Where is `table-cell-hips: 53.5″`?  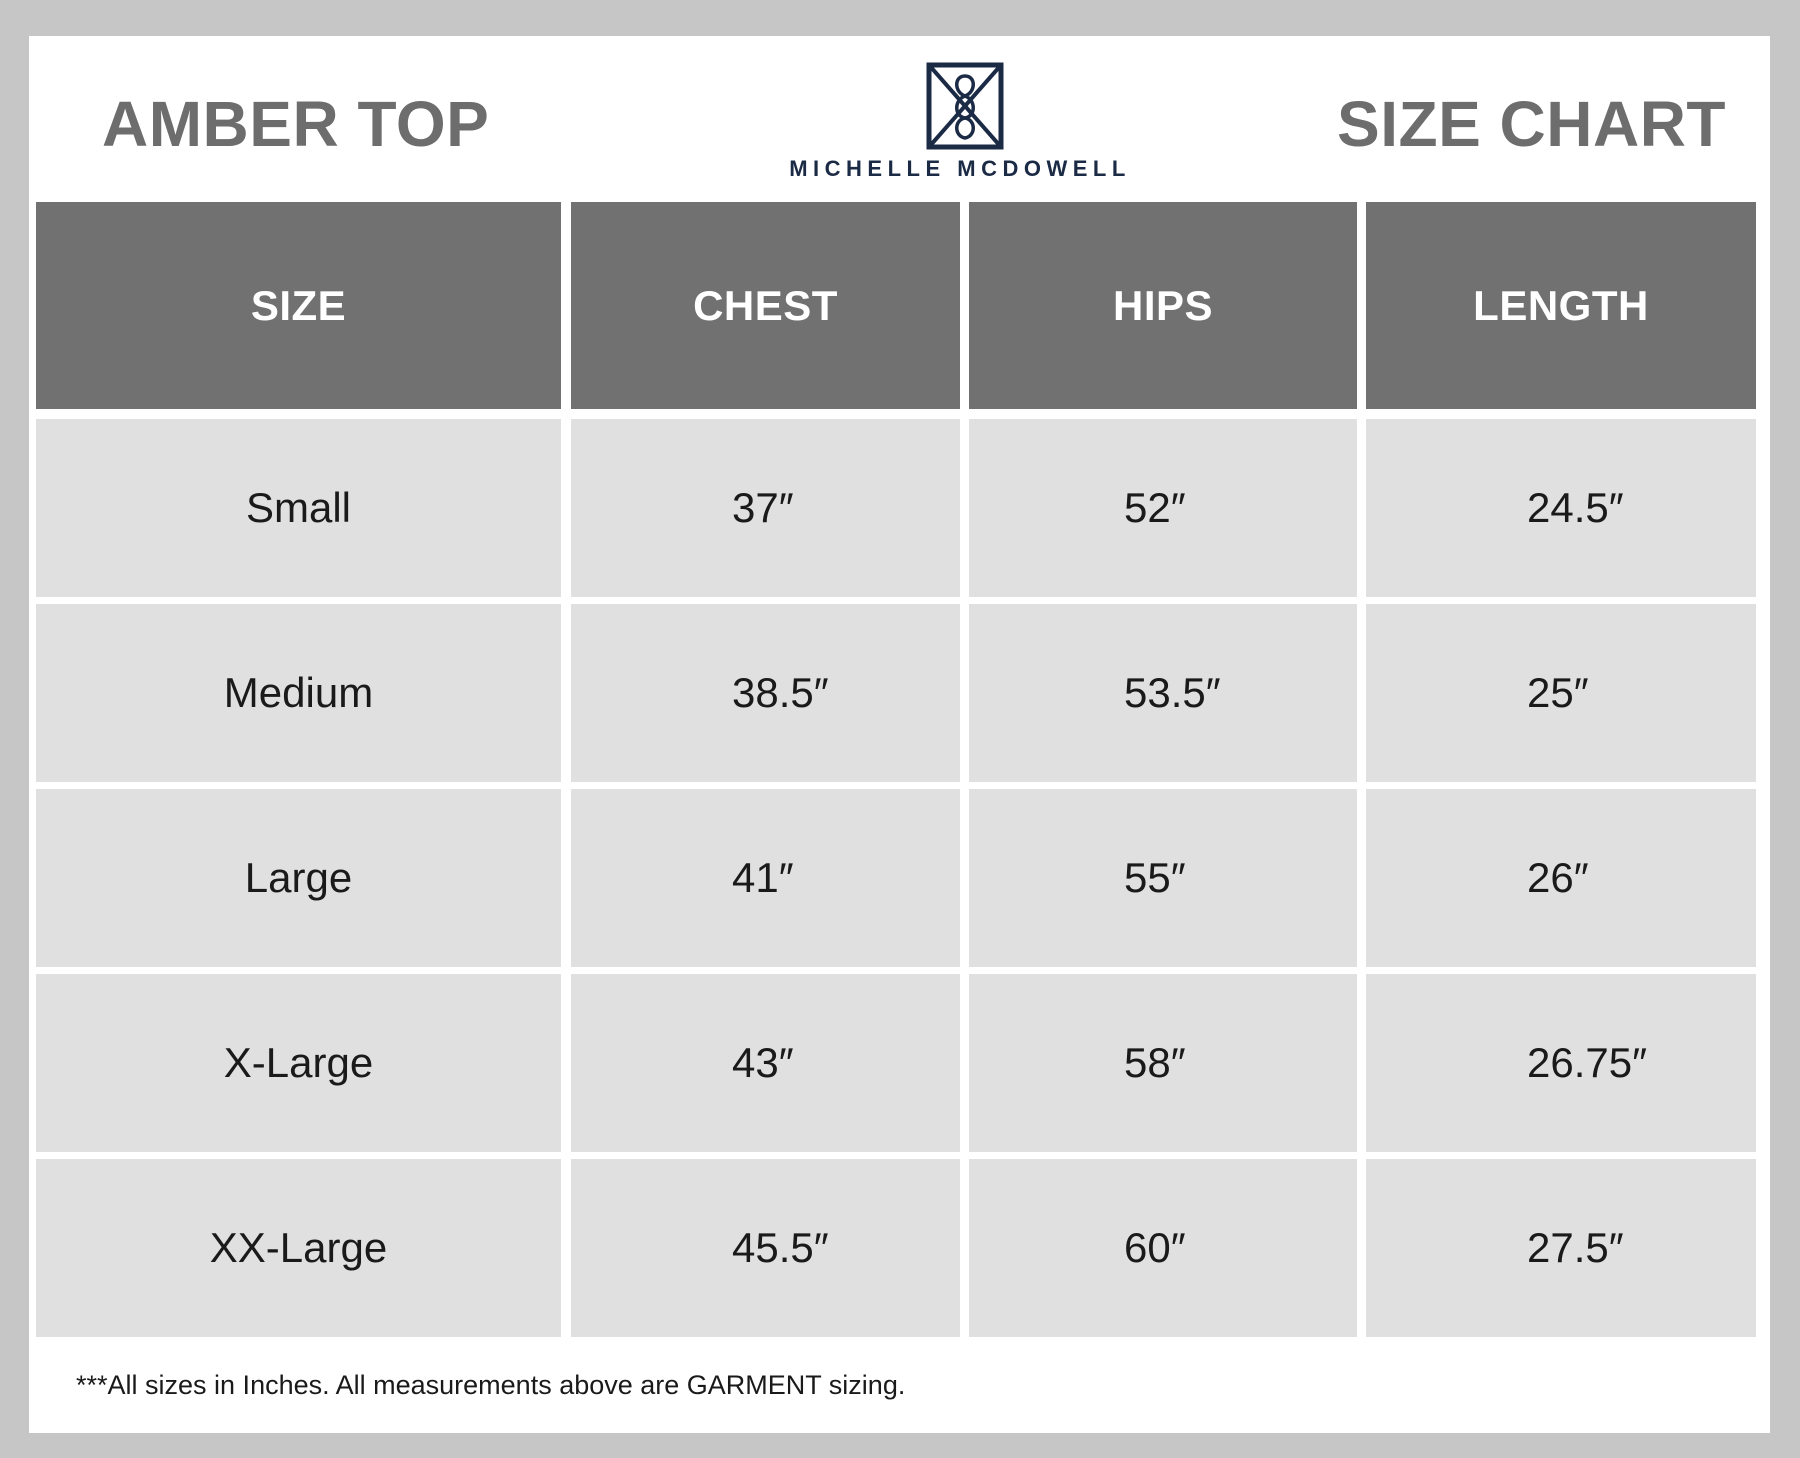 table-cell-hips: 53.5″ is located at coordinates (1163, 693).